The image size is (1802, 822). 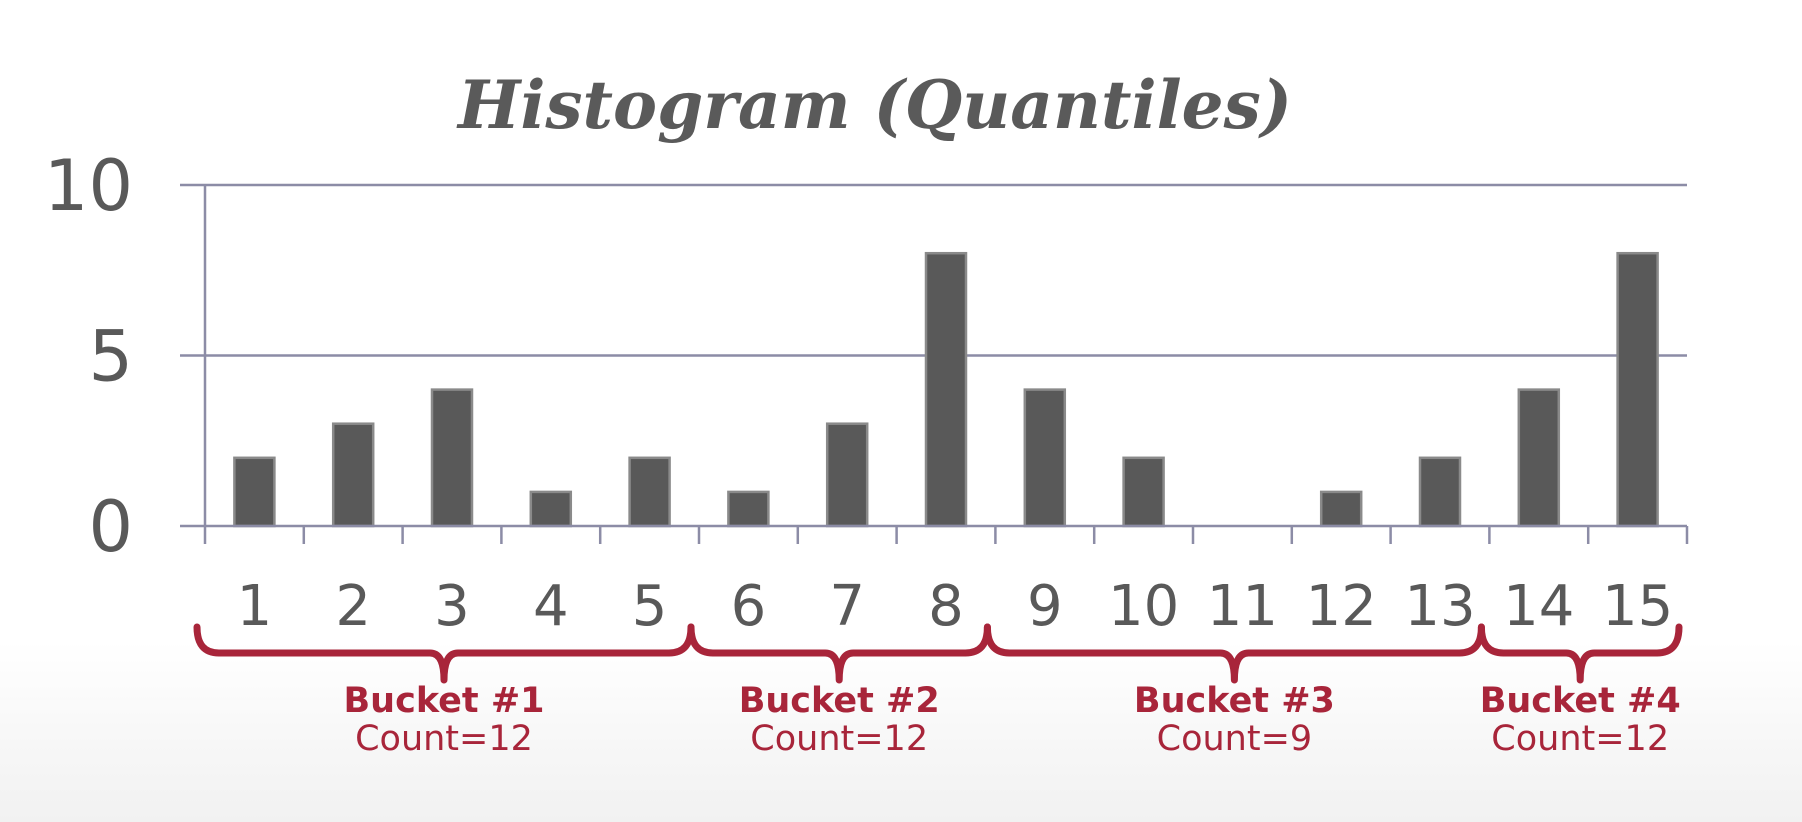 I want to click on x-tick-label: 15, so click(x=1637, y=606).